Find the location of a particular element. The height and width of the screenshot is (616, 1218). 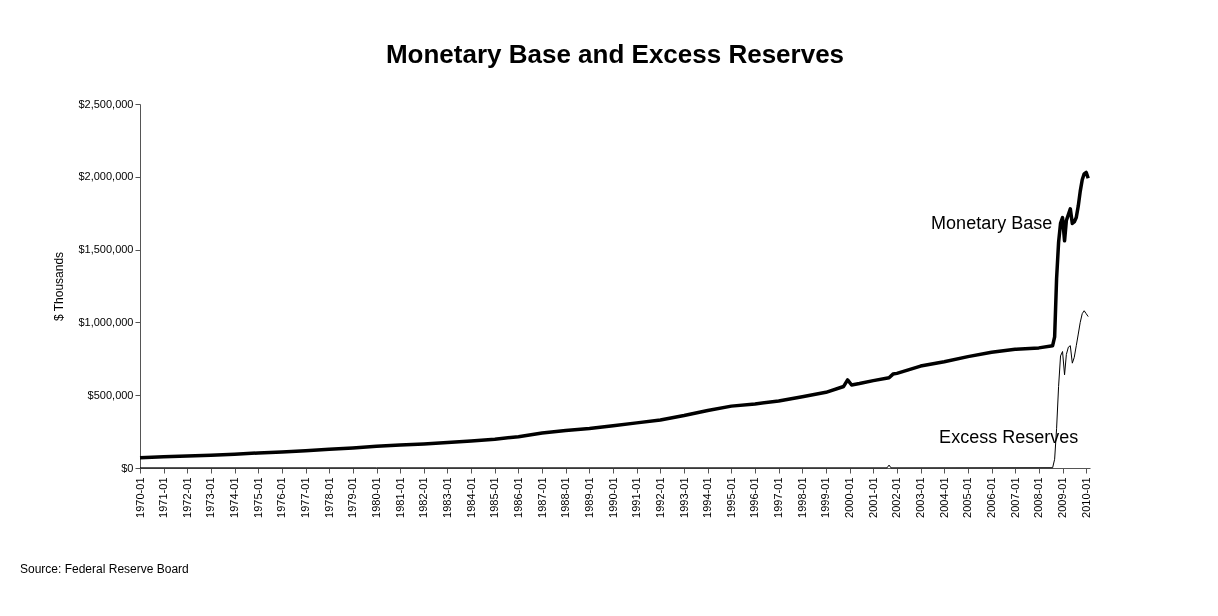

y-tick-label: $0 is located at coordinates (127, 467).